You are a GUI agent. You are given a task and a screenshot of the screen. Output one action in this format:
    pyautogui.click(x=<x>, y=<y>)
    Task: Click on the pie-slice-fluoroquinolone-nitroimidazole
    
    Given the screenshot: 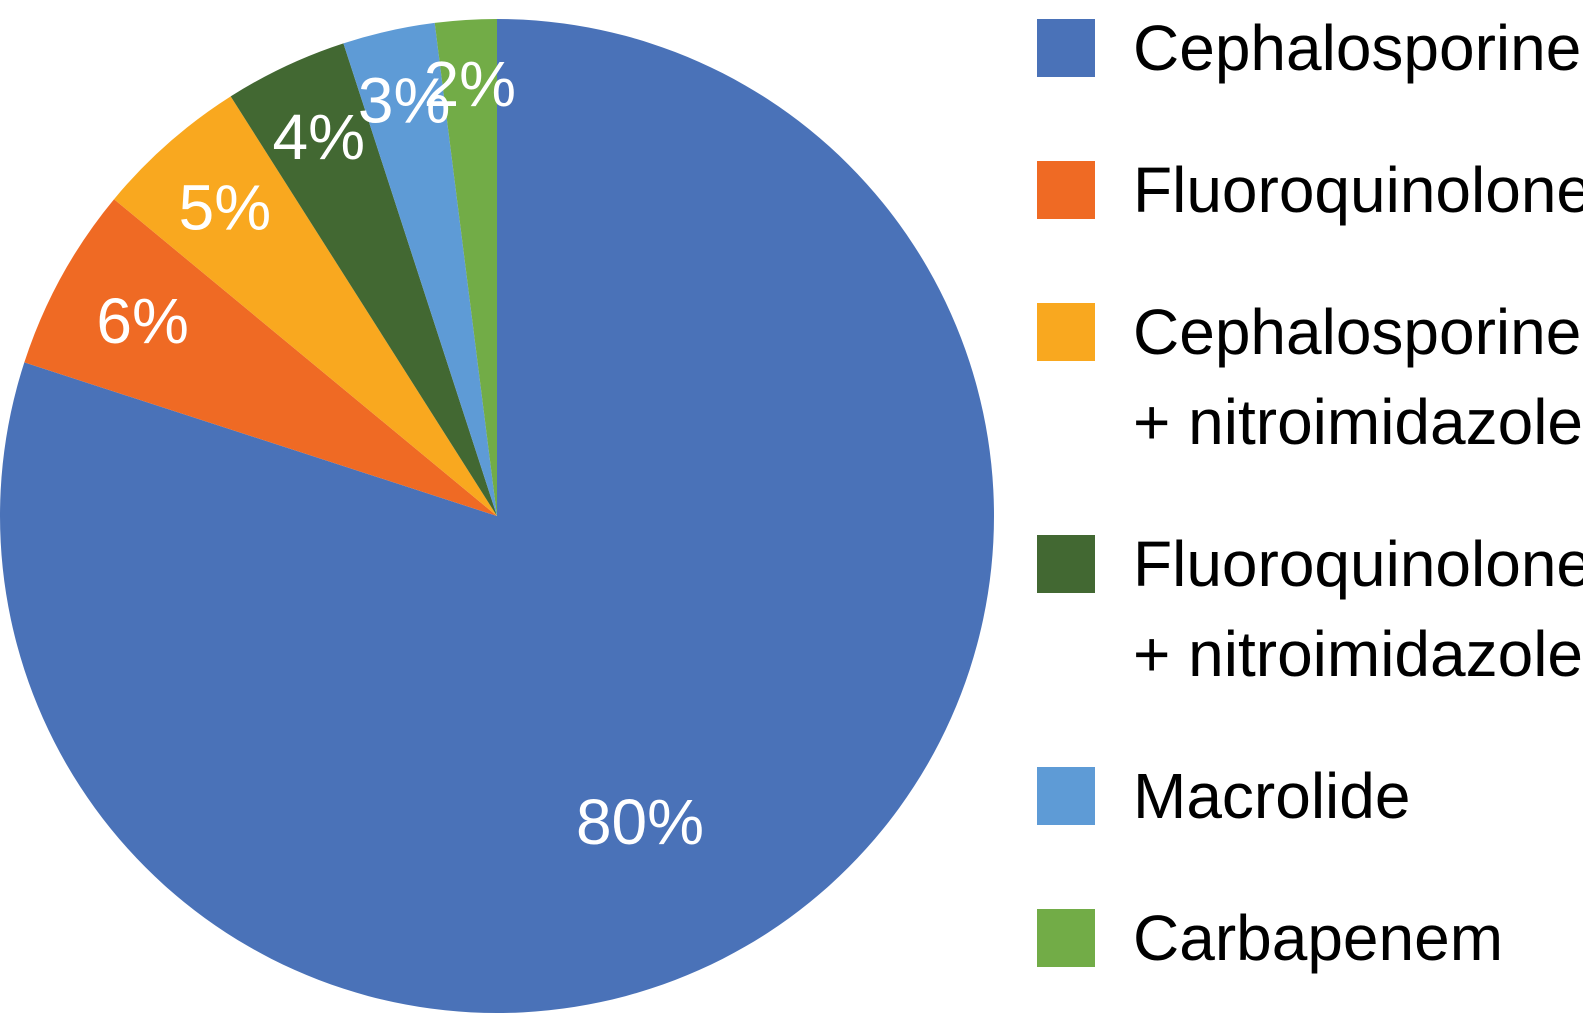 What is the action you would take?
    pyautogui.click(x=363, y=279)
    